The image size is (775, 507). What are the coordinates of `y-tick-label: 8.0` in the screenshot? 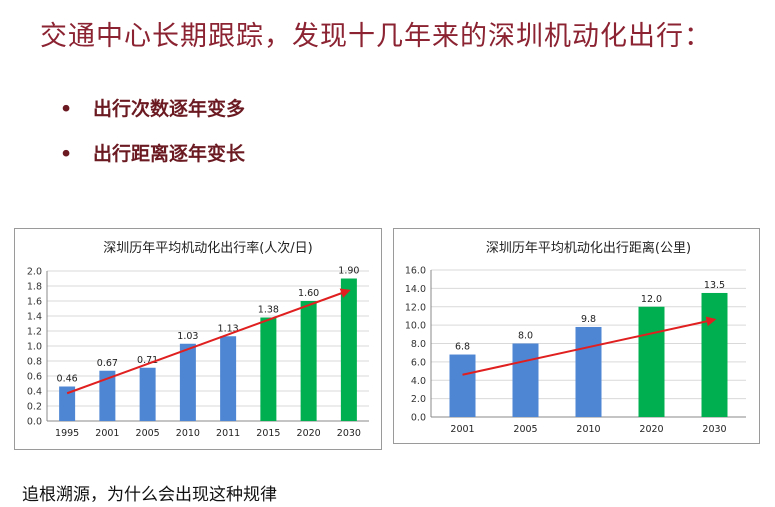 It's located at (418, 344).